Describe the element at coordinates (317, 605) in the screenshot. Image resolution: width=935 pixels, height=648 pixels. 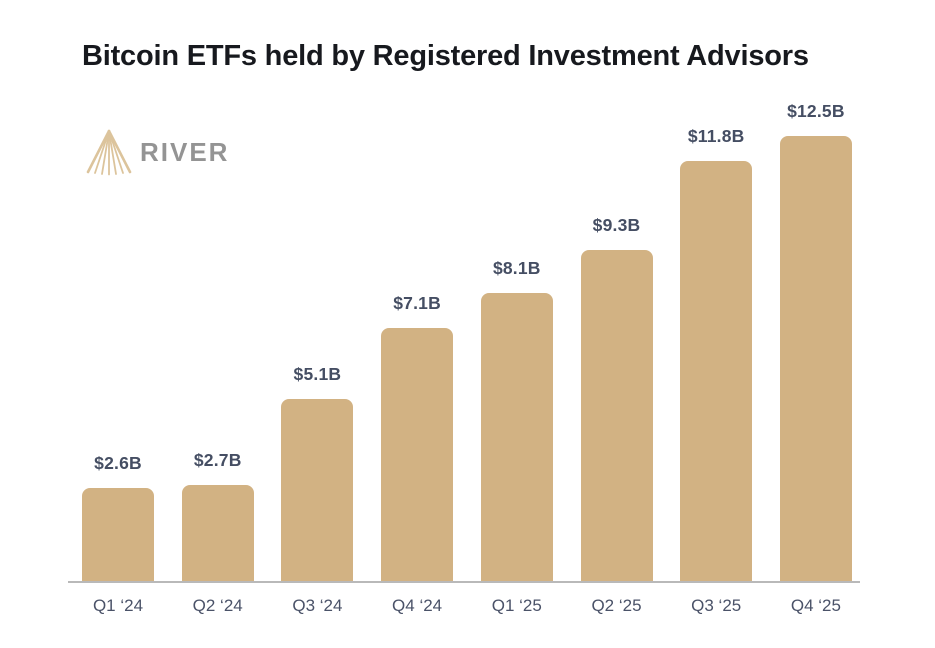
I see `x-axis-label: Q3 ‘24` at that location.